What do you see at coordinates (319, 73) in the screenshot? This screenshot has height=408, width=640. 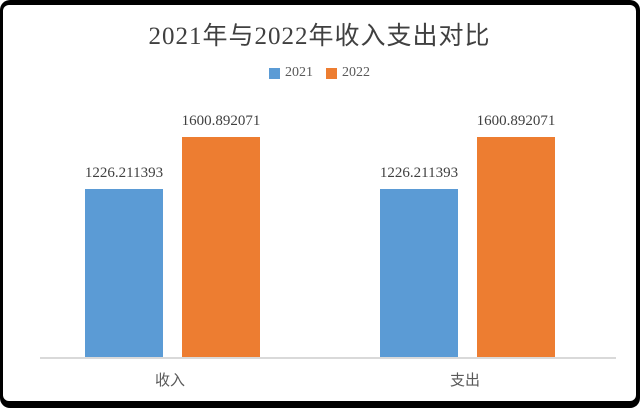 I see `chart-legend: 2021 2022` at bounding box center [319, 73].